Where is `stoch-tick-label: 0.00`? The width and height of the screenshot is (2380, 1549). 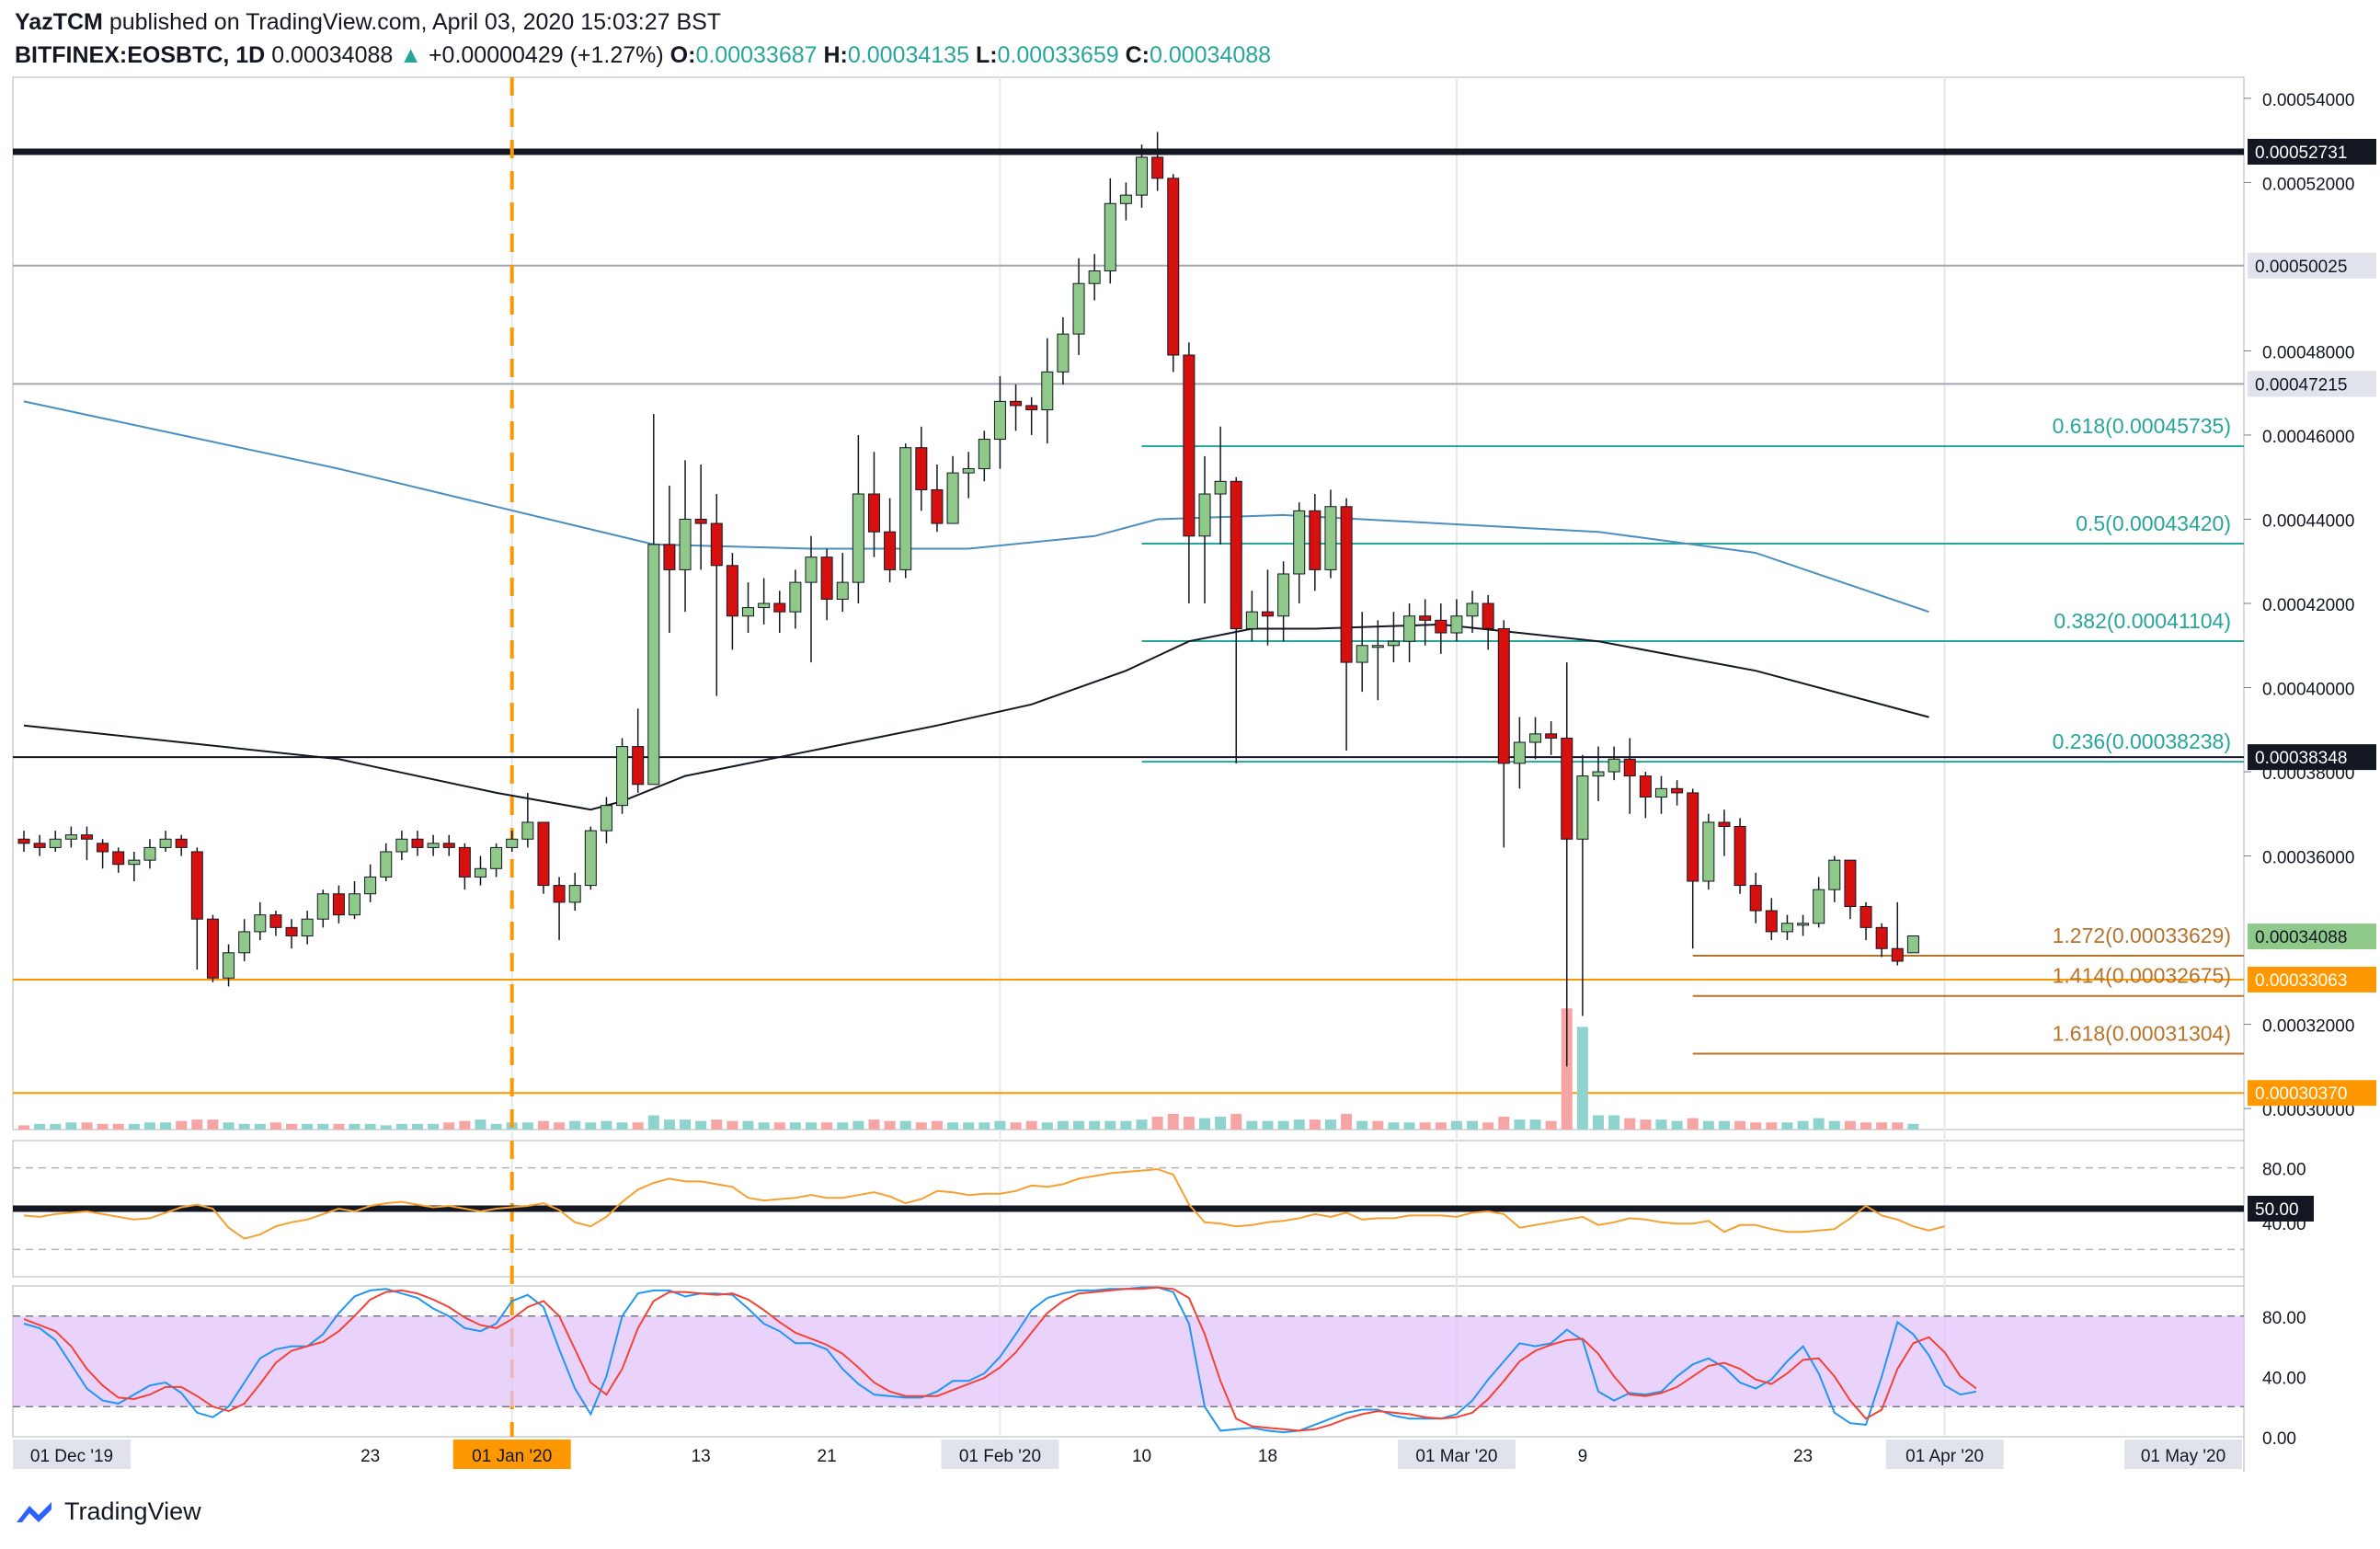
stoch-tick-label: 0.00 is located at coordinates (2279, 1439).